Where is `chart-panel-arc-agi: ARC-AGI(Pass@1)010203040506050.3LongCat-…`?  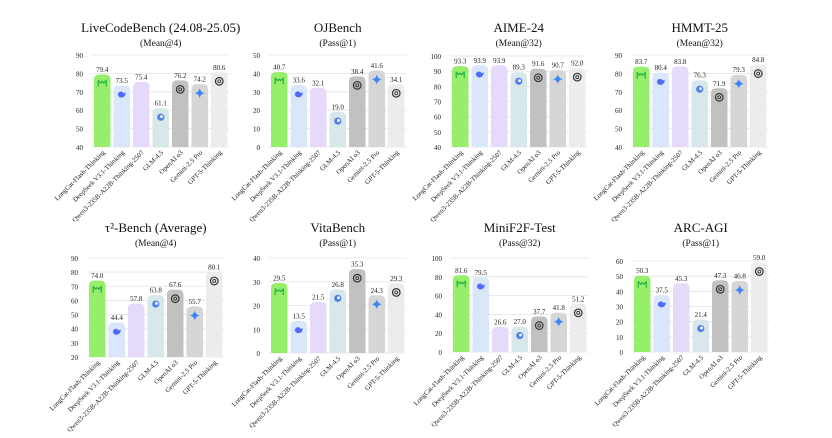 chart-panel-arc-agi: ARC-AGI(Pass@1)010203040506050.3LongCat-… is located at coordinates (682, 324).